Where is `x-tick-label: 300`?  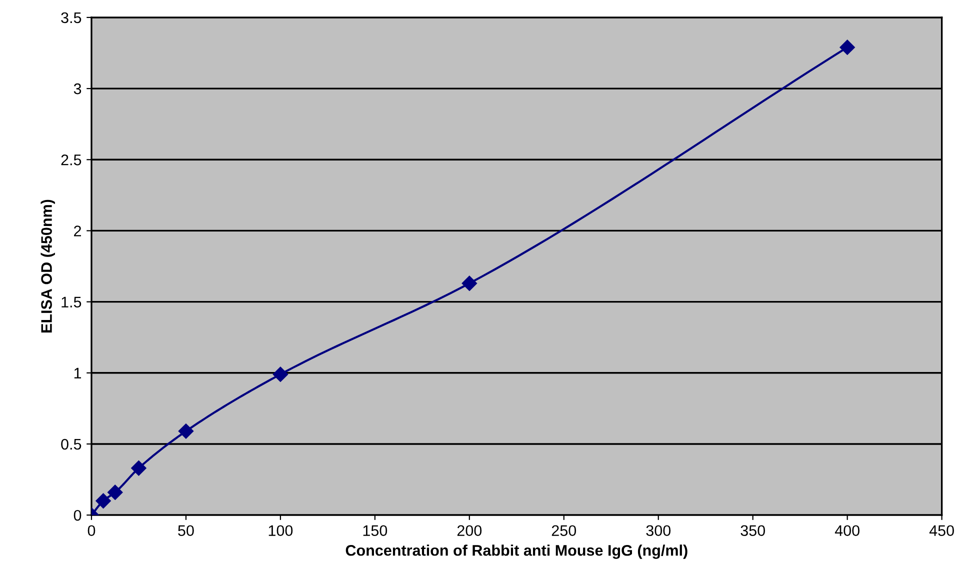 x-tick-label: 300 is located at coordinates (658, 530).